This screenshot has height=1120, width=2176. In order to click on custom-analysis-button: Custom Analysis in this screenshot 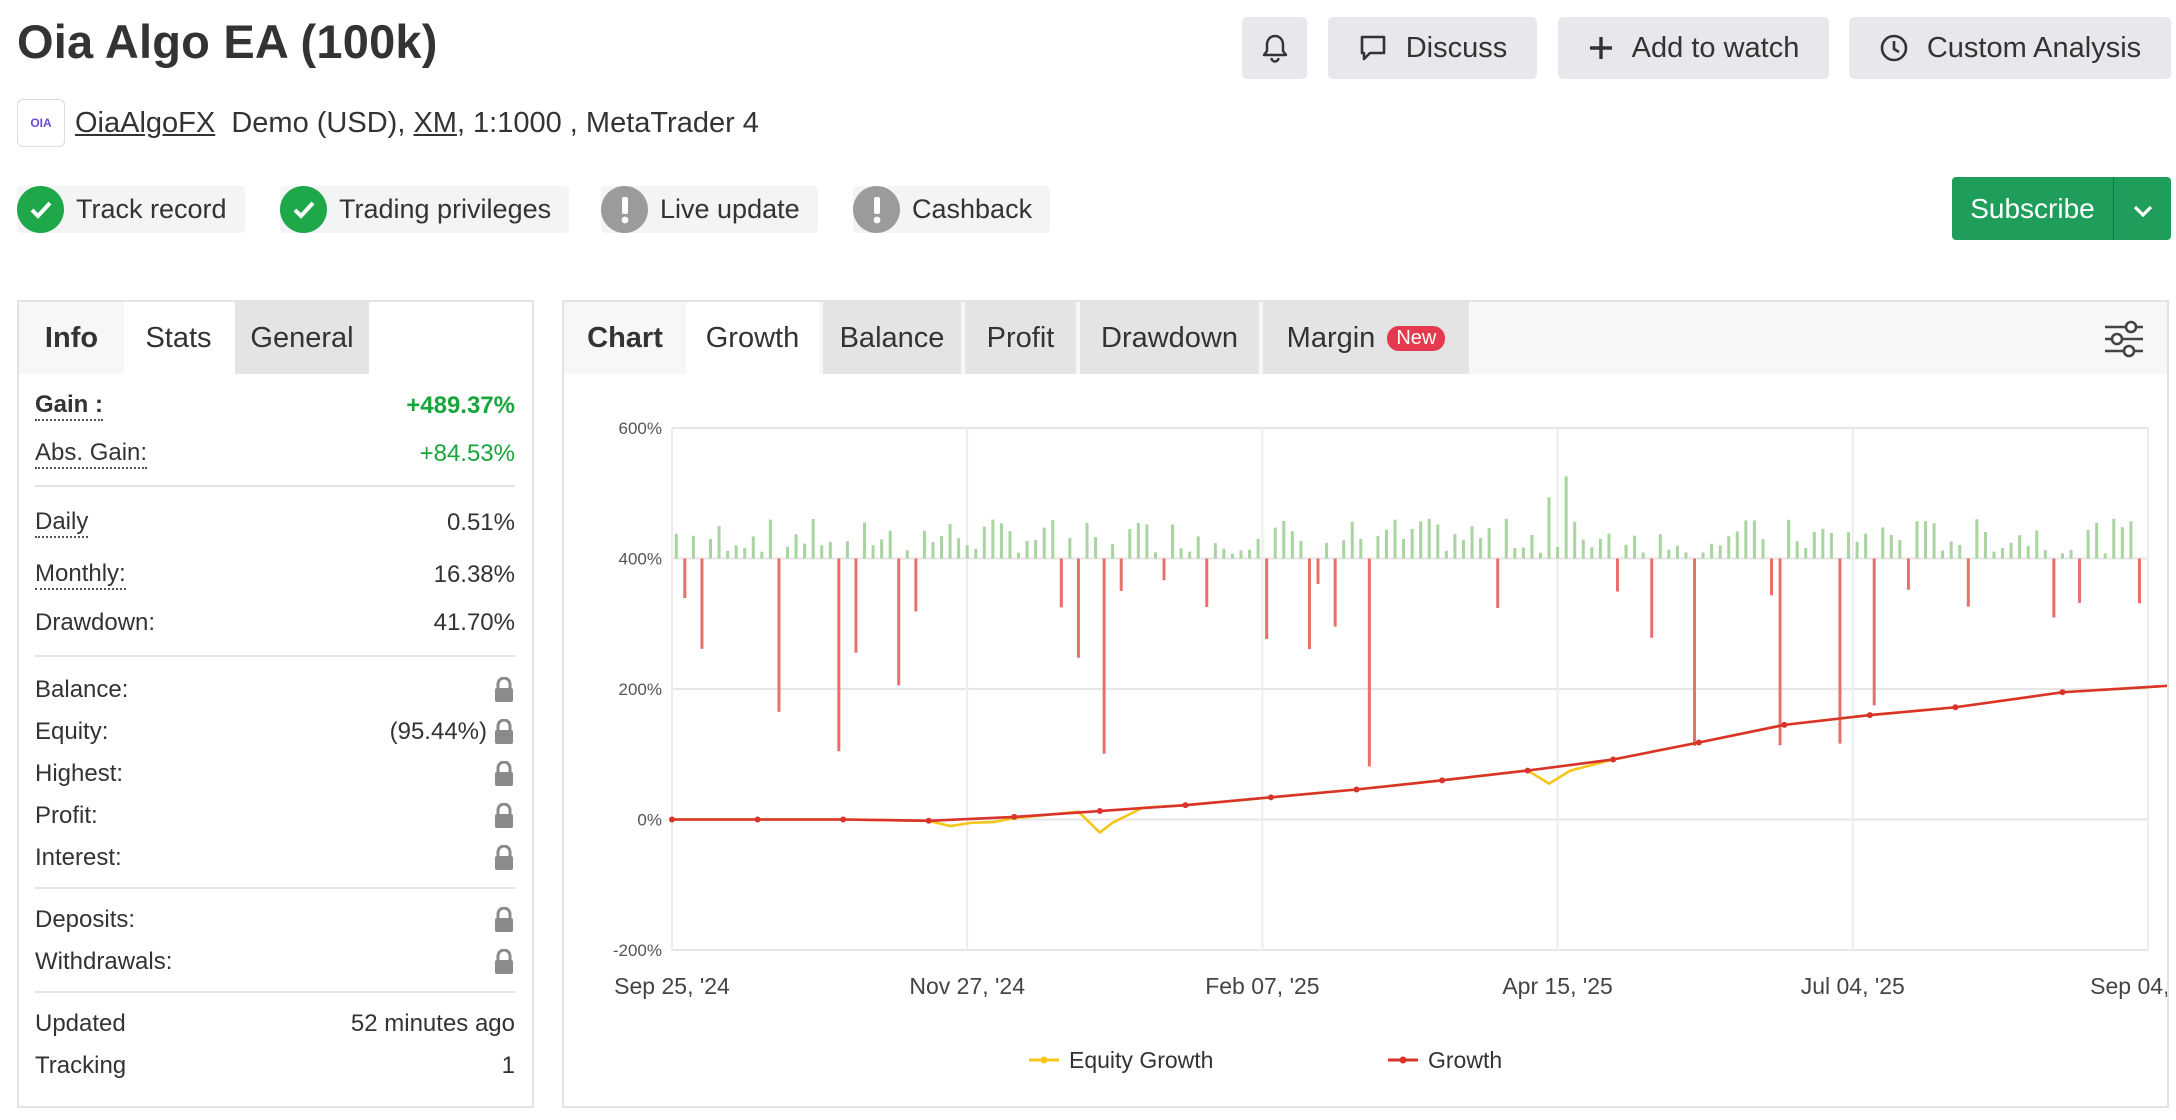, I will do `click(2010, 48)`.